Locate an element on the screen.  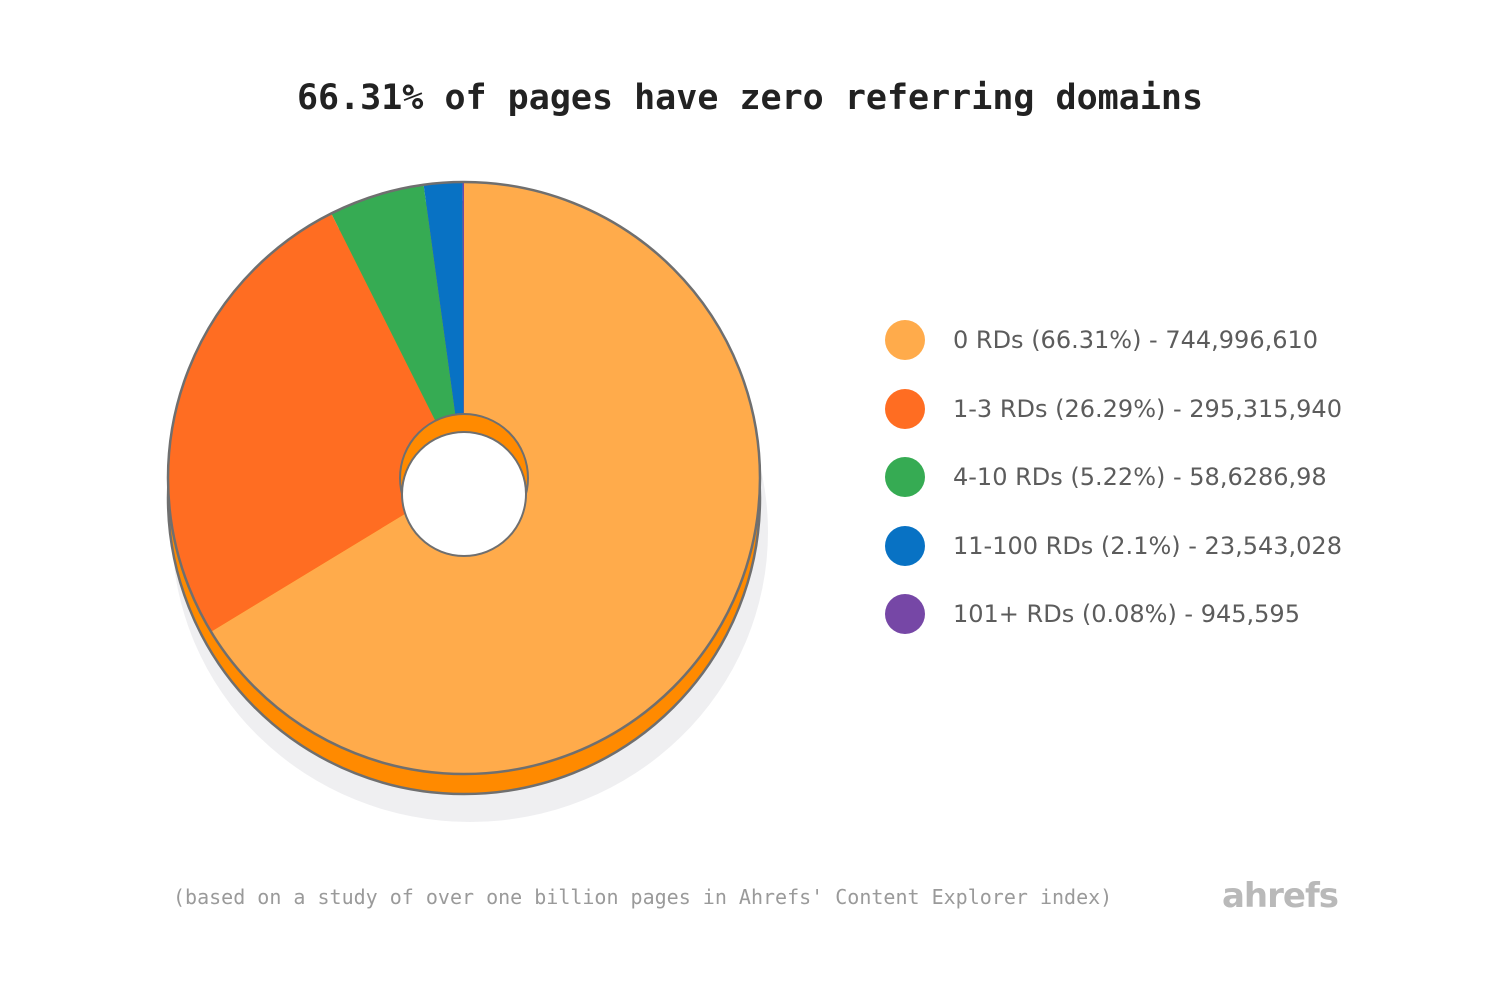
legend-item: 4-10 RDs (5.22%) - 58,6286,98 is located at coordinates (1113, 477).